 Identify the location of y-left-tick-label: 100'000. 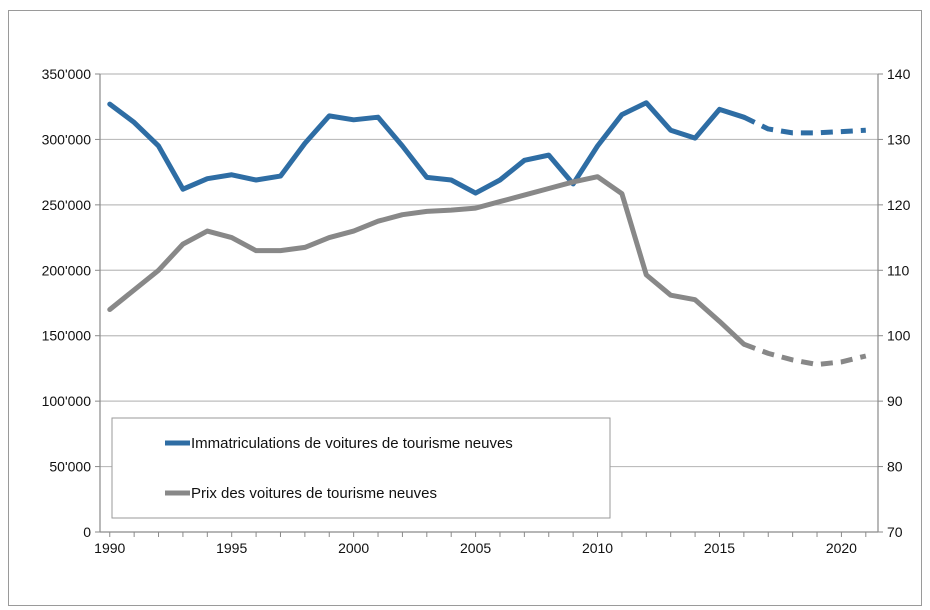
(67, 401).